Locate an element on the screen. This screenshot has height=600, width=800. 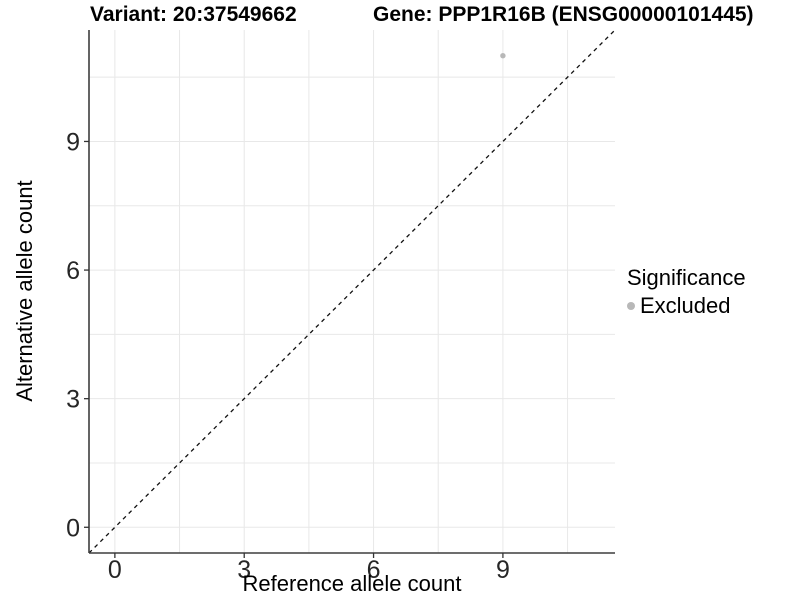
y-tick-label: 3 is located at coordinates (73, 400).